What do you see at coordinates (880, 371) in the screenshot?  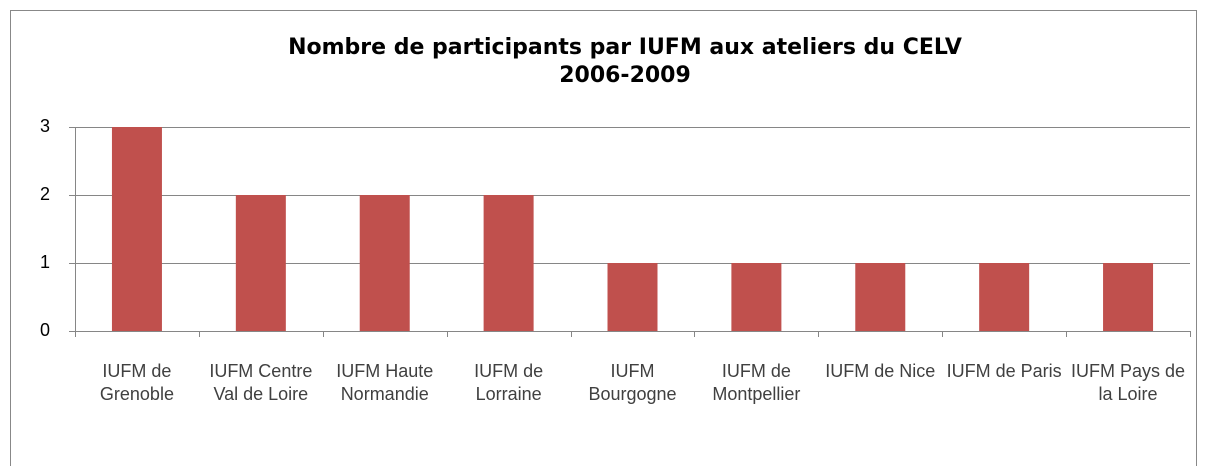 I see `x-tick-label: IUFM de Nice` at bounding box center [880, 371].